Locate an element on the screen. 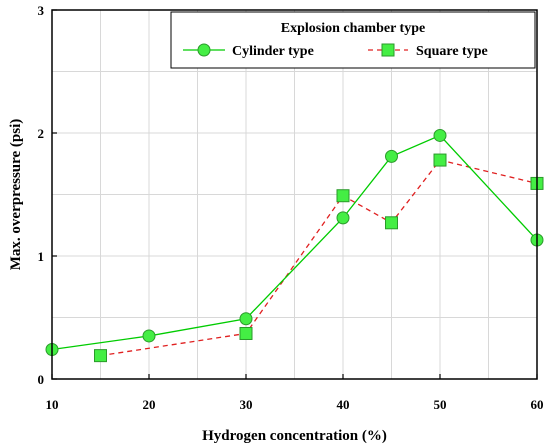  legend-label: Cylinder type is located at coordinates (273, 51).